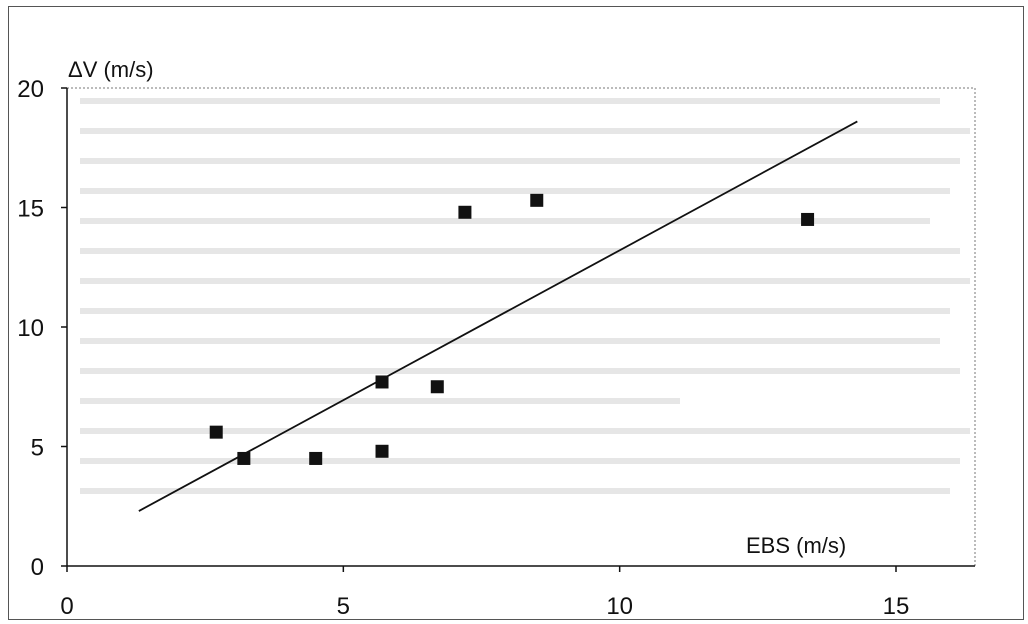 The image size is (1028, 624). I want to click on x-tick-labels: 0 5 10 15, so click(484, 606).